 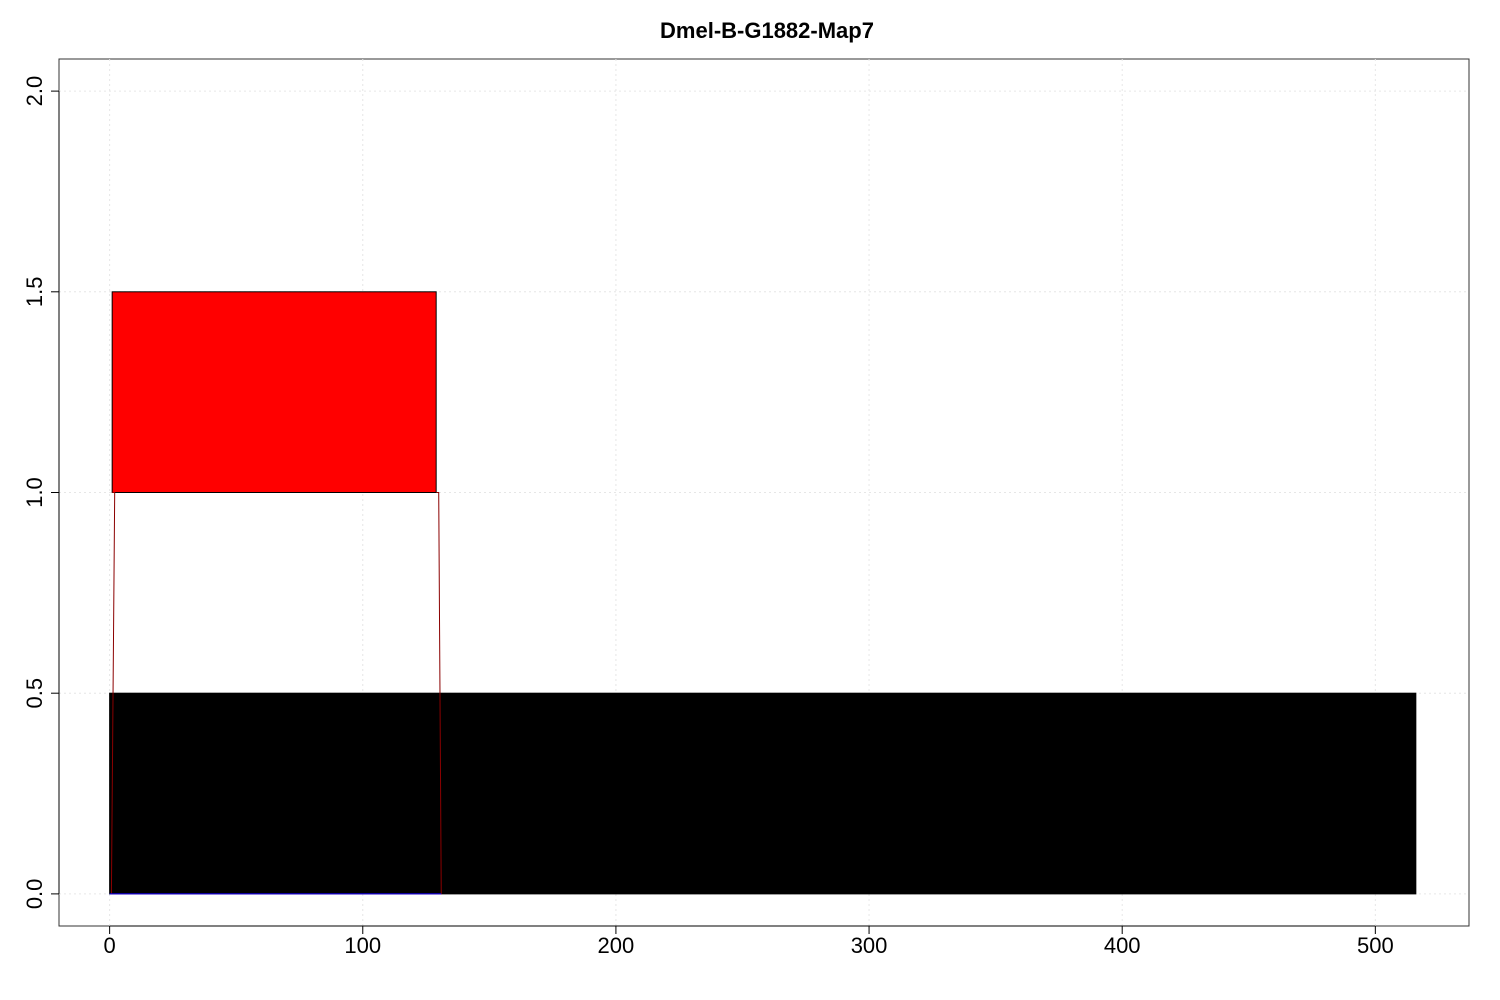 I want to click on x-axis: 0 100 200 300 400 500, so click(x=749, y=941).